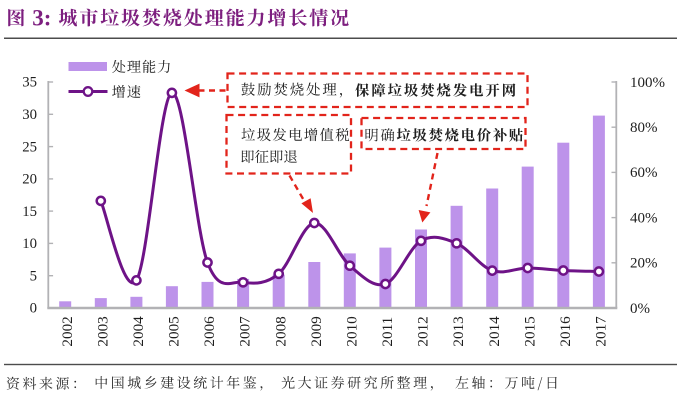 This screenshot has height=406, width=680. I want to click on svg-text: 2012, so click(423, 331).